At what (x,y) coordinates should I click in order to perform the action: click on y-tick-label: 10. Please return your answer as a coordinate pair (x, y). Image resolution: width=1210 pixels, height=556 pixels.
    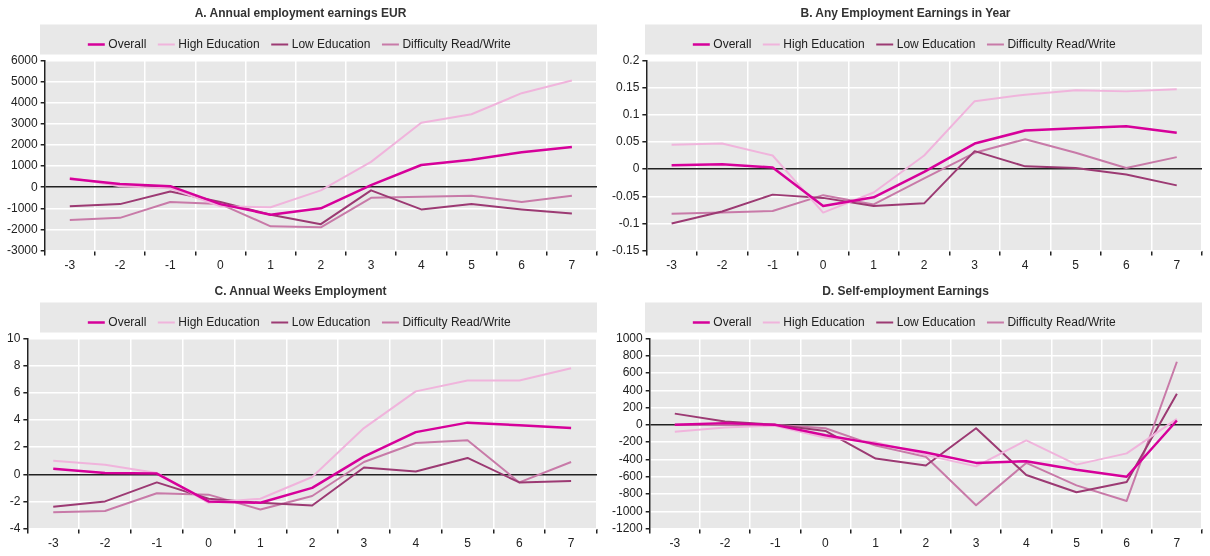
    Looking at the image, I should click on (13, 337).